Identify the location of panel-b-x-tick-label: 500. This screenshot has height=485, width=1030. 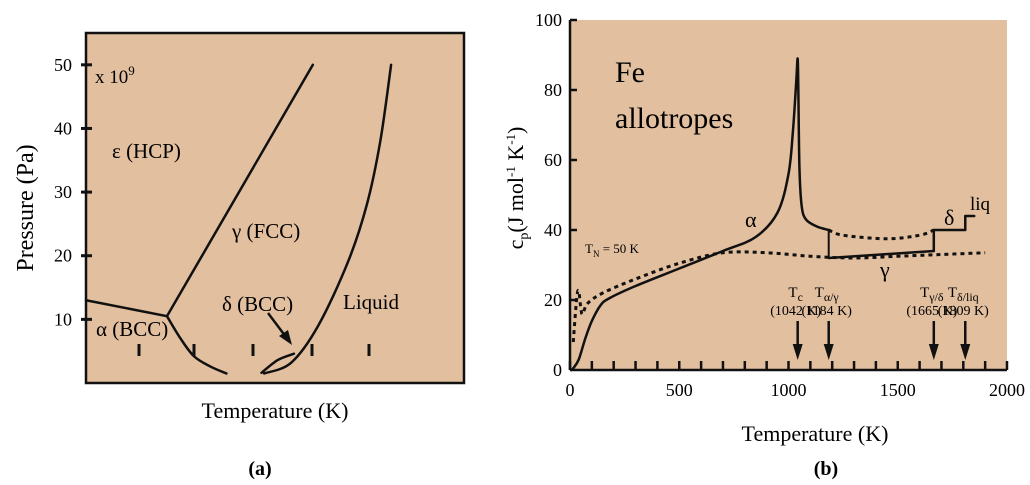
(679, 390).